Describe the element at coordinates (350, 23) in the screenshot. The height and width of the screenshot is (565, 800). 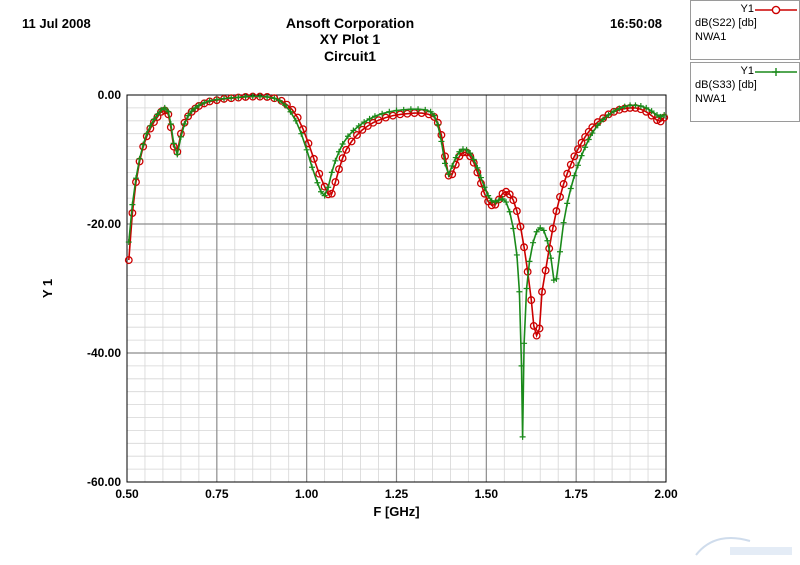
I see `company-name: Ansoft Corporation` at that location.